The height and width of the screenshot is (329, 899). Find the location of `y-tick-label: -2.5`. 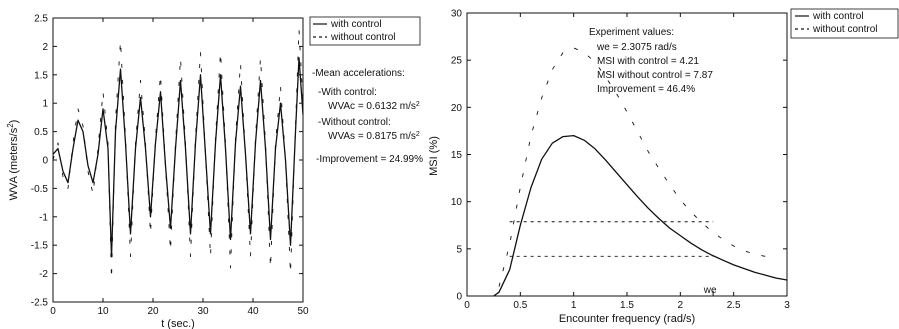

y-tick-label: -2.5 is located at coordinates (40, 303).